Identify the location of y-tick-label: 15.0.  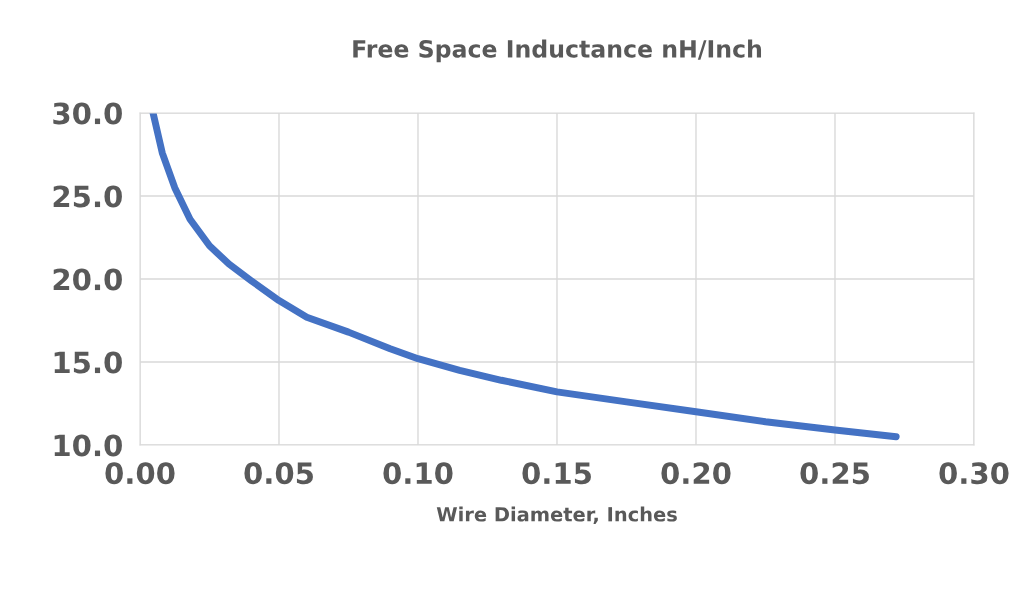
(88, 362).